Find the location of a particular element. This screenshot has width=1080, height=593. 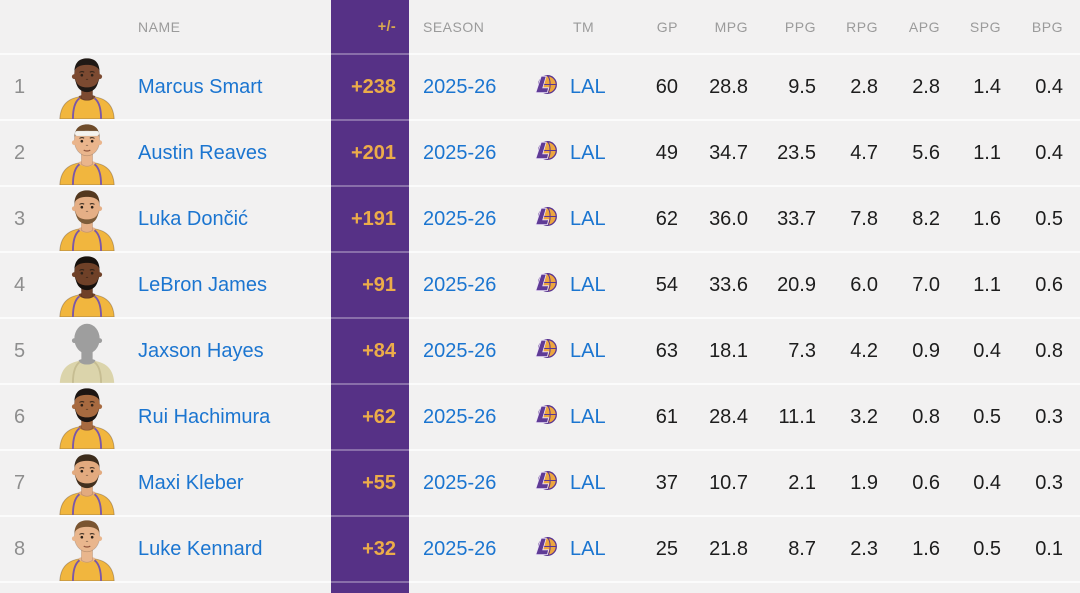

header-stat-ppg: PPG is located at coordinates (782, 27).